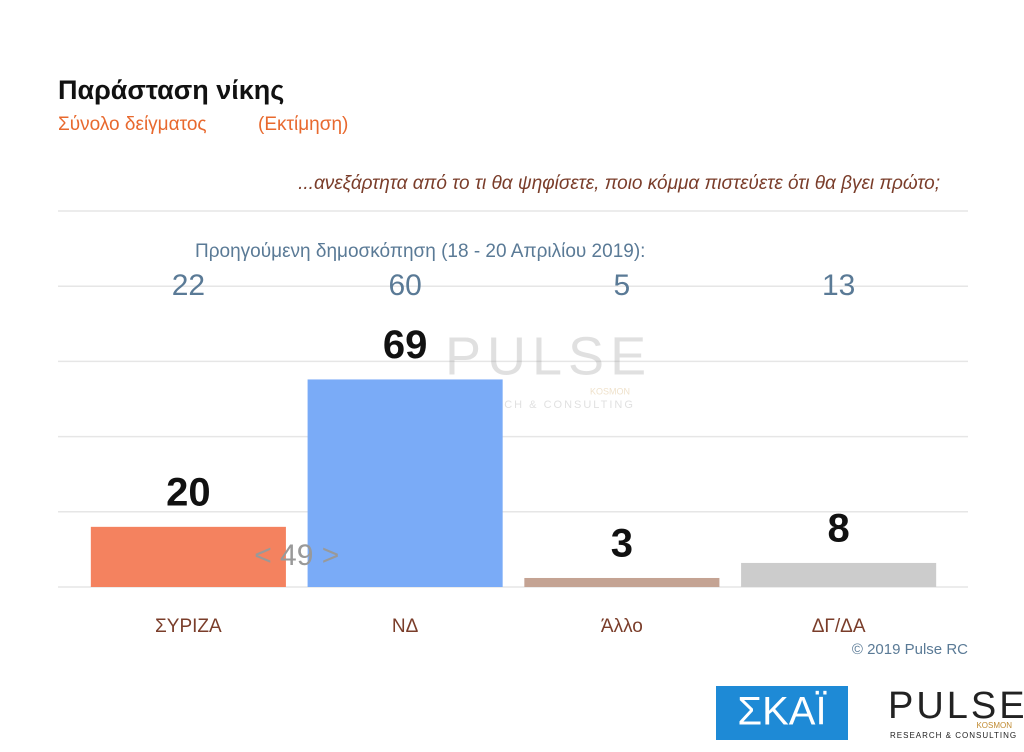  Describe the element at coordinates (838, 285) in the screenshot. I see `previous-value: 13` at that location.